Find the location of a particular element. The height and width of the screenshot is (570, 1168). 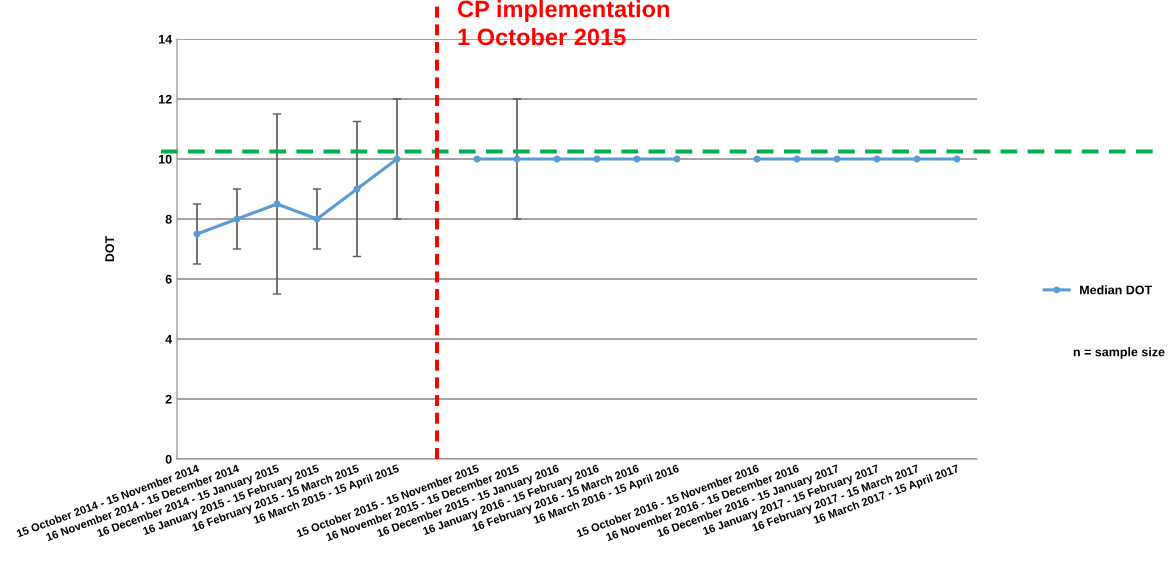

y-tick-label: 8 is located at coordinates (168, 219).